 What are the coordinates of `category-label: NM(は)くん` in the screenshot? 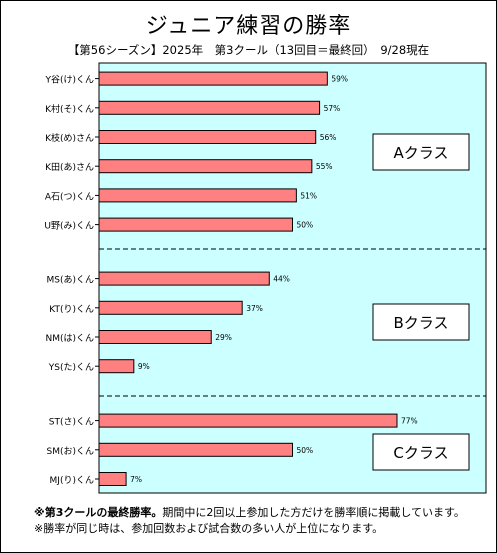 It's located at (69, 338).